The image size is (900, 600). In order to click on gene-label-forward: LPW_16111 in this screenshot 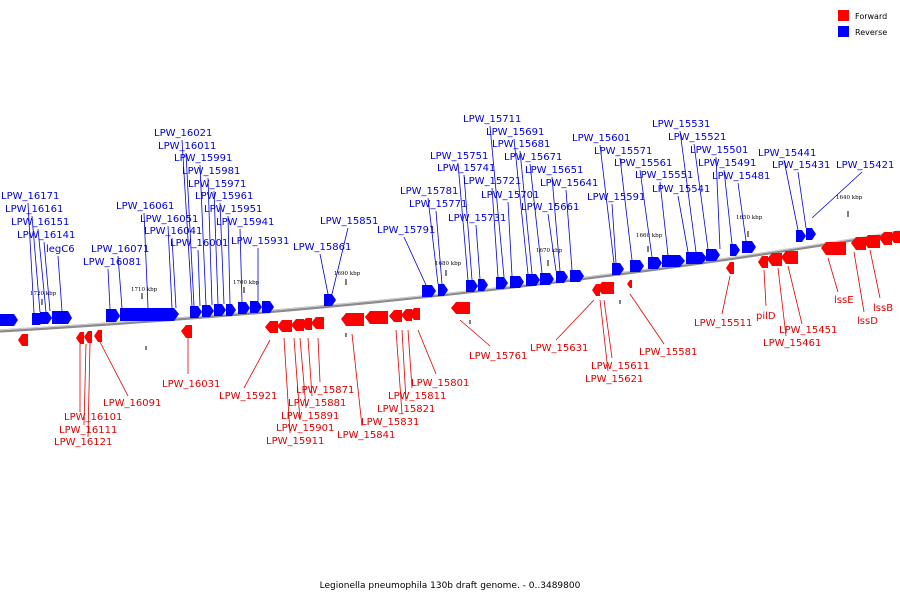, I will do `click(88, 430)`.